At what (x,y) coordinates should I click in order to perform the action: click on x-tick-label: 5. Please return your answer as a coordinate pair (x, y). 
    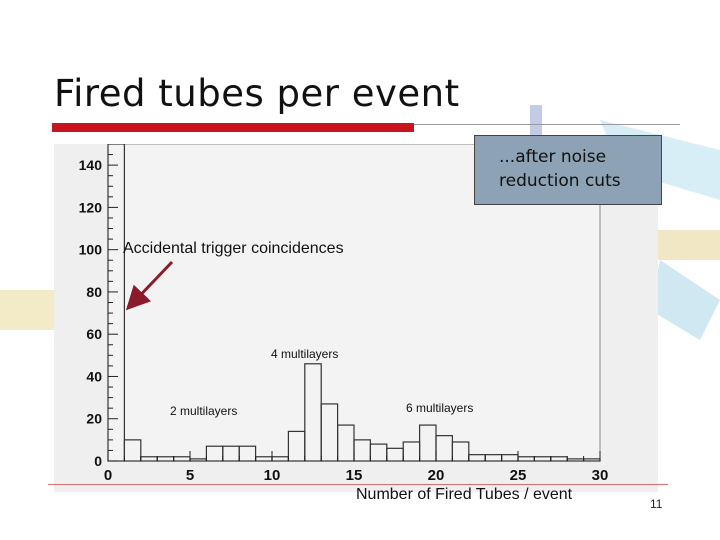
    Looking at the image, I should click on (190, 475).